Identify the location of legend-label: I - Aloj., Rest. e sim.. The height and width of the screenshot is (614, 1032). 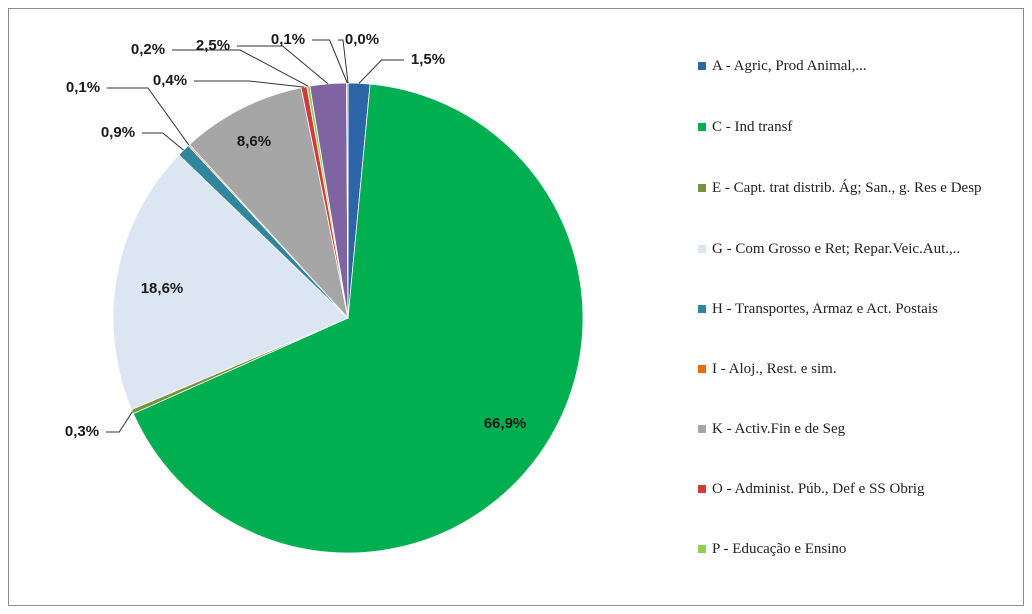
(774, 369).